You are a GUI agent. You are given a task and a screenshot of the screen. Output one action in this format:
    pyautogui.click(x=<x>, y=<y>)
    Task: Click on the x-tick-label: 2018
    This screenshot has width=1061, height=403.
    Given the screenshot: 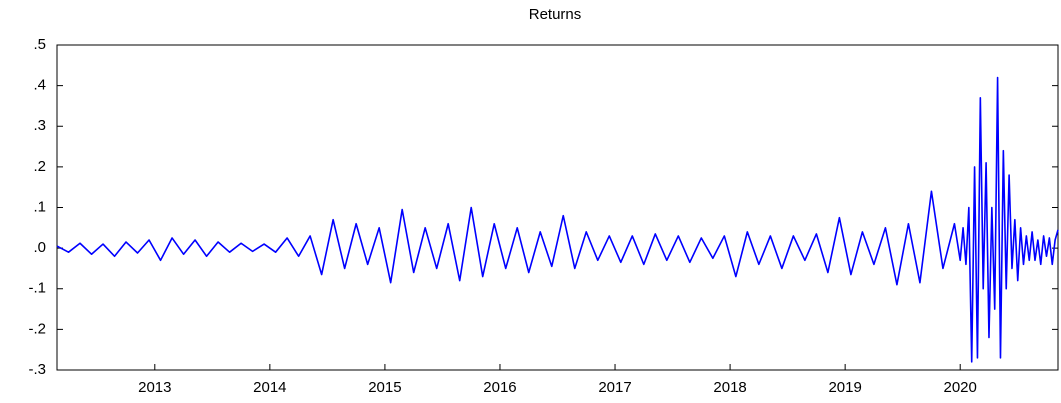 What is the action you would take?
    pyautogui.click(x=729, y=387)
    